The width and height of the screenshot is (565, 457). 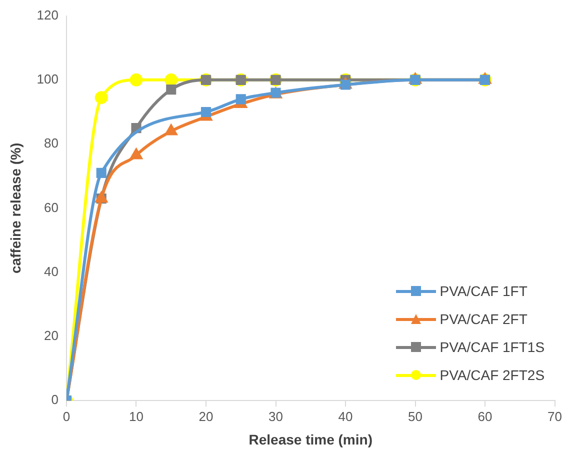 What do you see at coordinates (492, 374) in the screenshot?
I see `legend-label: PVA/CAF 2FT2S` at bounding box center [492, 374].